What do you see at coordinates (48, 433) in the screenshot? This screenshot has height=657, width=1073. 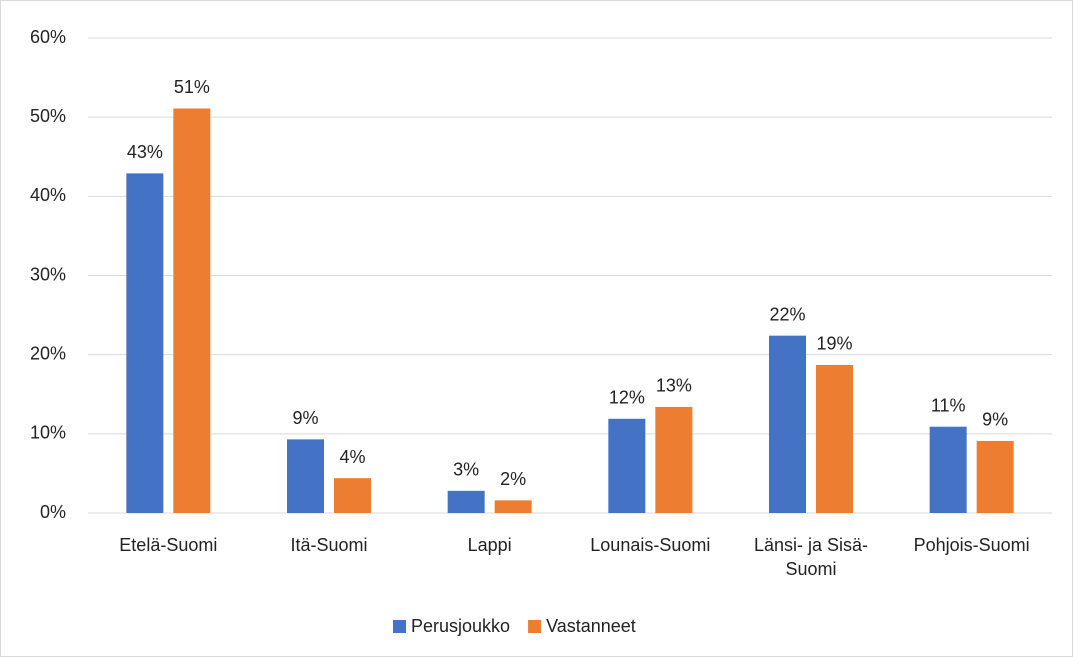 I see `y-tick-label: 10%` at bounding box center [48, 433].